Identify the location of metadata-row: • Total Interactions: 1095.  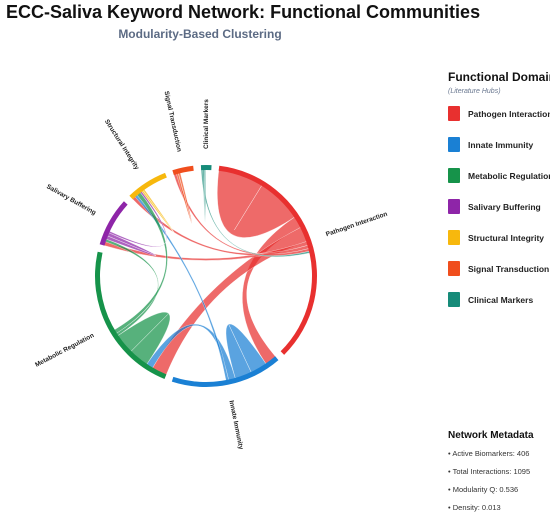
(498, 471).